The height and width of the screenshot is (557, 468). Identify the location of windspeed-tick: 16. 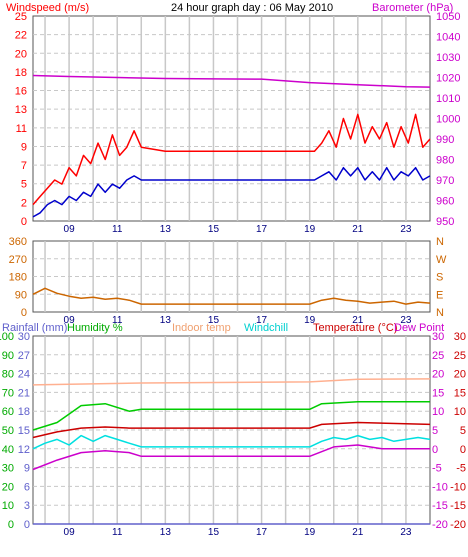
(21, 92).